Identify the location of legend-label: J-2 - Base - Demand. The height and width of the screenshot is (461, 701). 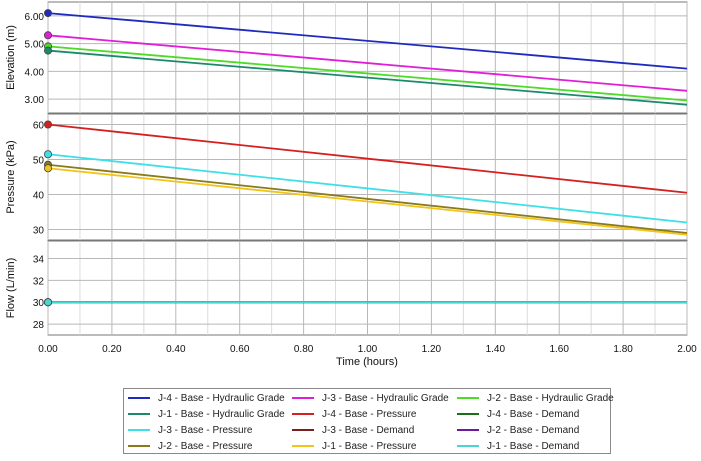
(533, 430).